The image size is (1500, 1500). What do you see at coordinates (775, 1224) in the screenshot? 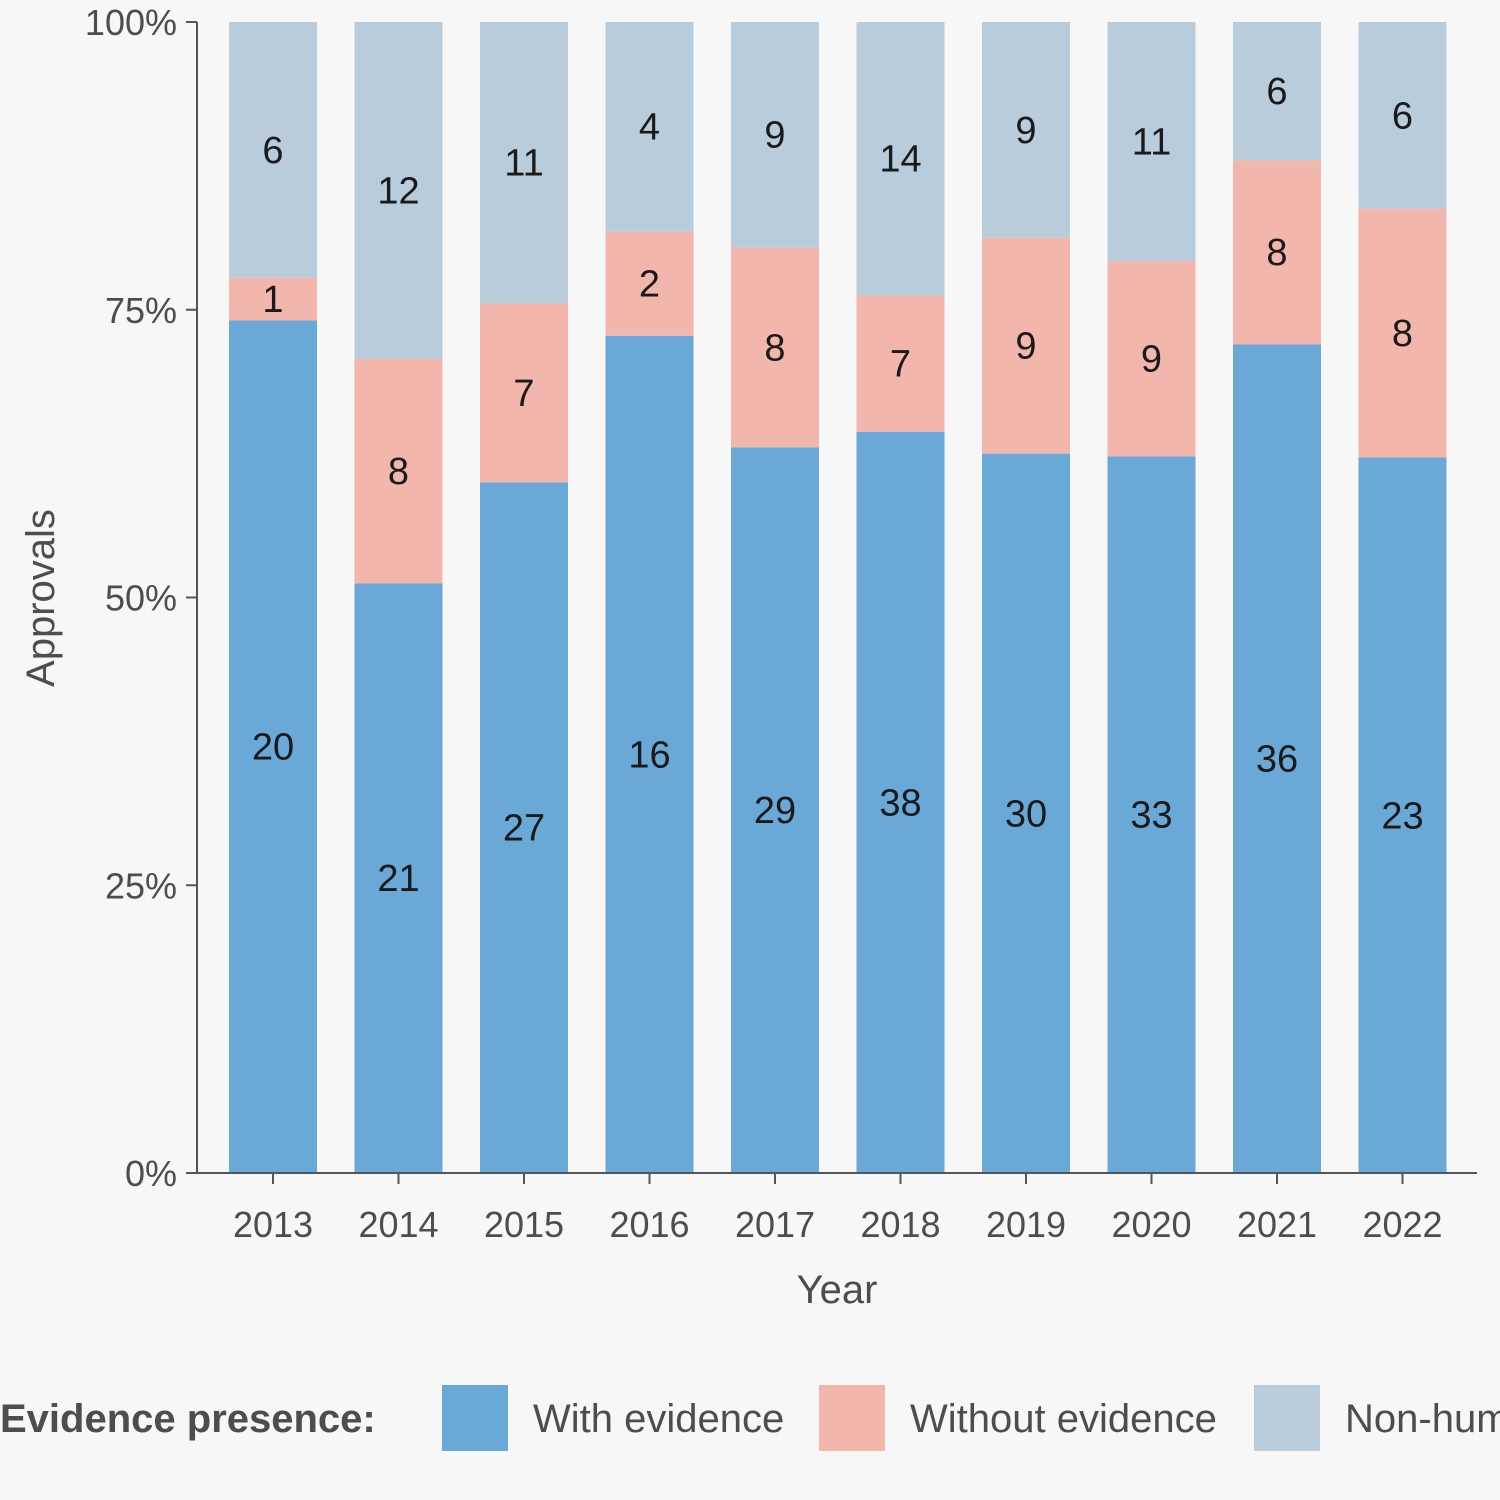
I see `x-tick-label: 2017` at bounding box center [775, 1224].